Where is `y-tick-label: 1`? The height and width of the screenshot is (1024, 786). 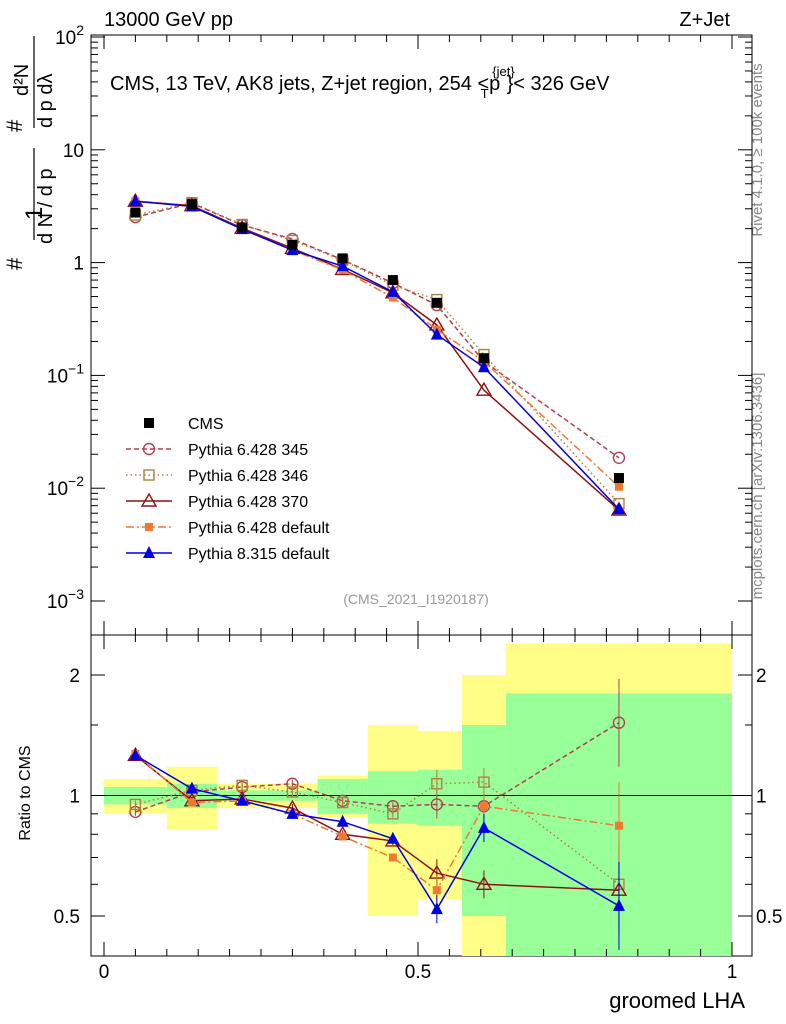 y-tick-label: 1 is located at coordinates (78, 264).